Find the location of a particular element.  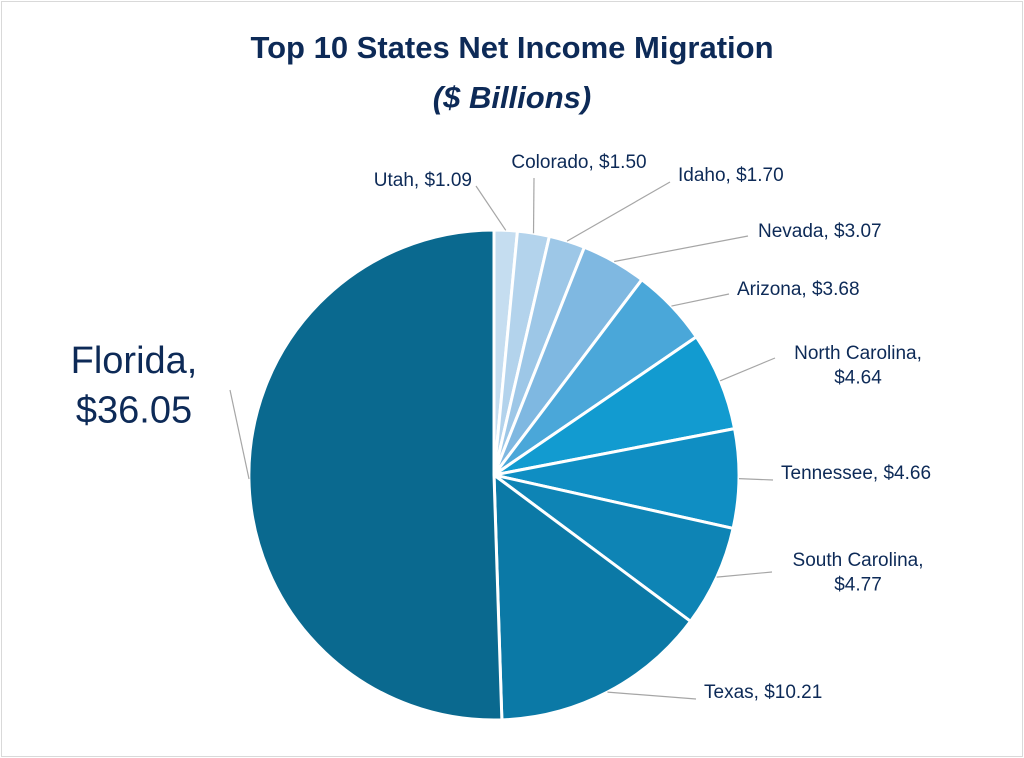

slice-label: South Carolina, $4.77 is located at coordinates (858, 573).